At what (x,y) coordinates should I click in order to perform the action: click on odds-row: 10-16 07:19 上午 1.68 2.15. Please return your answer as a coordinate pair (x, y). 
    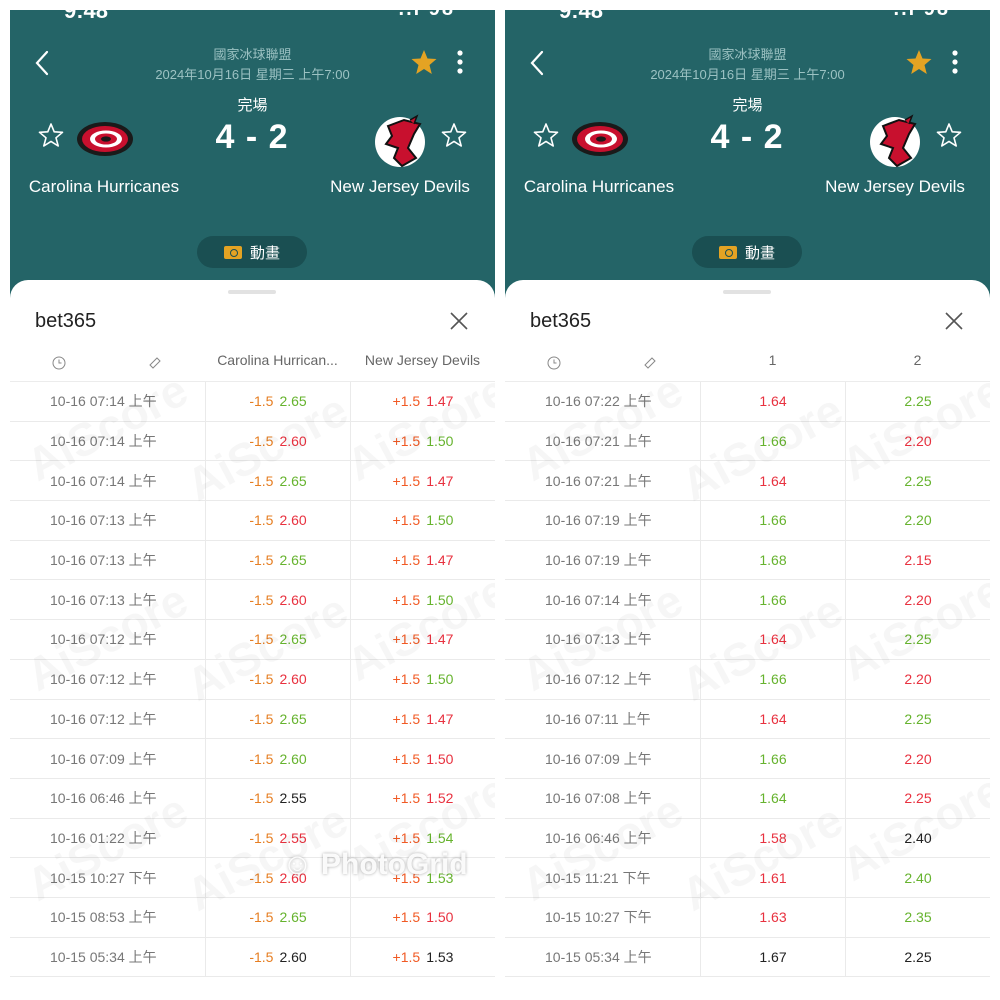
    Looking at the image, I should click on (747, 560).